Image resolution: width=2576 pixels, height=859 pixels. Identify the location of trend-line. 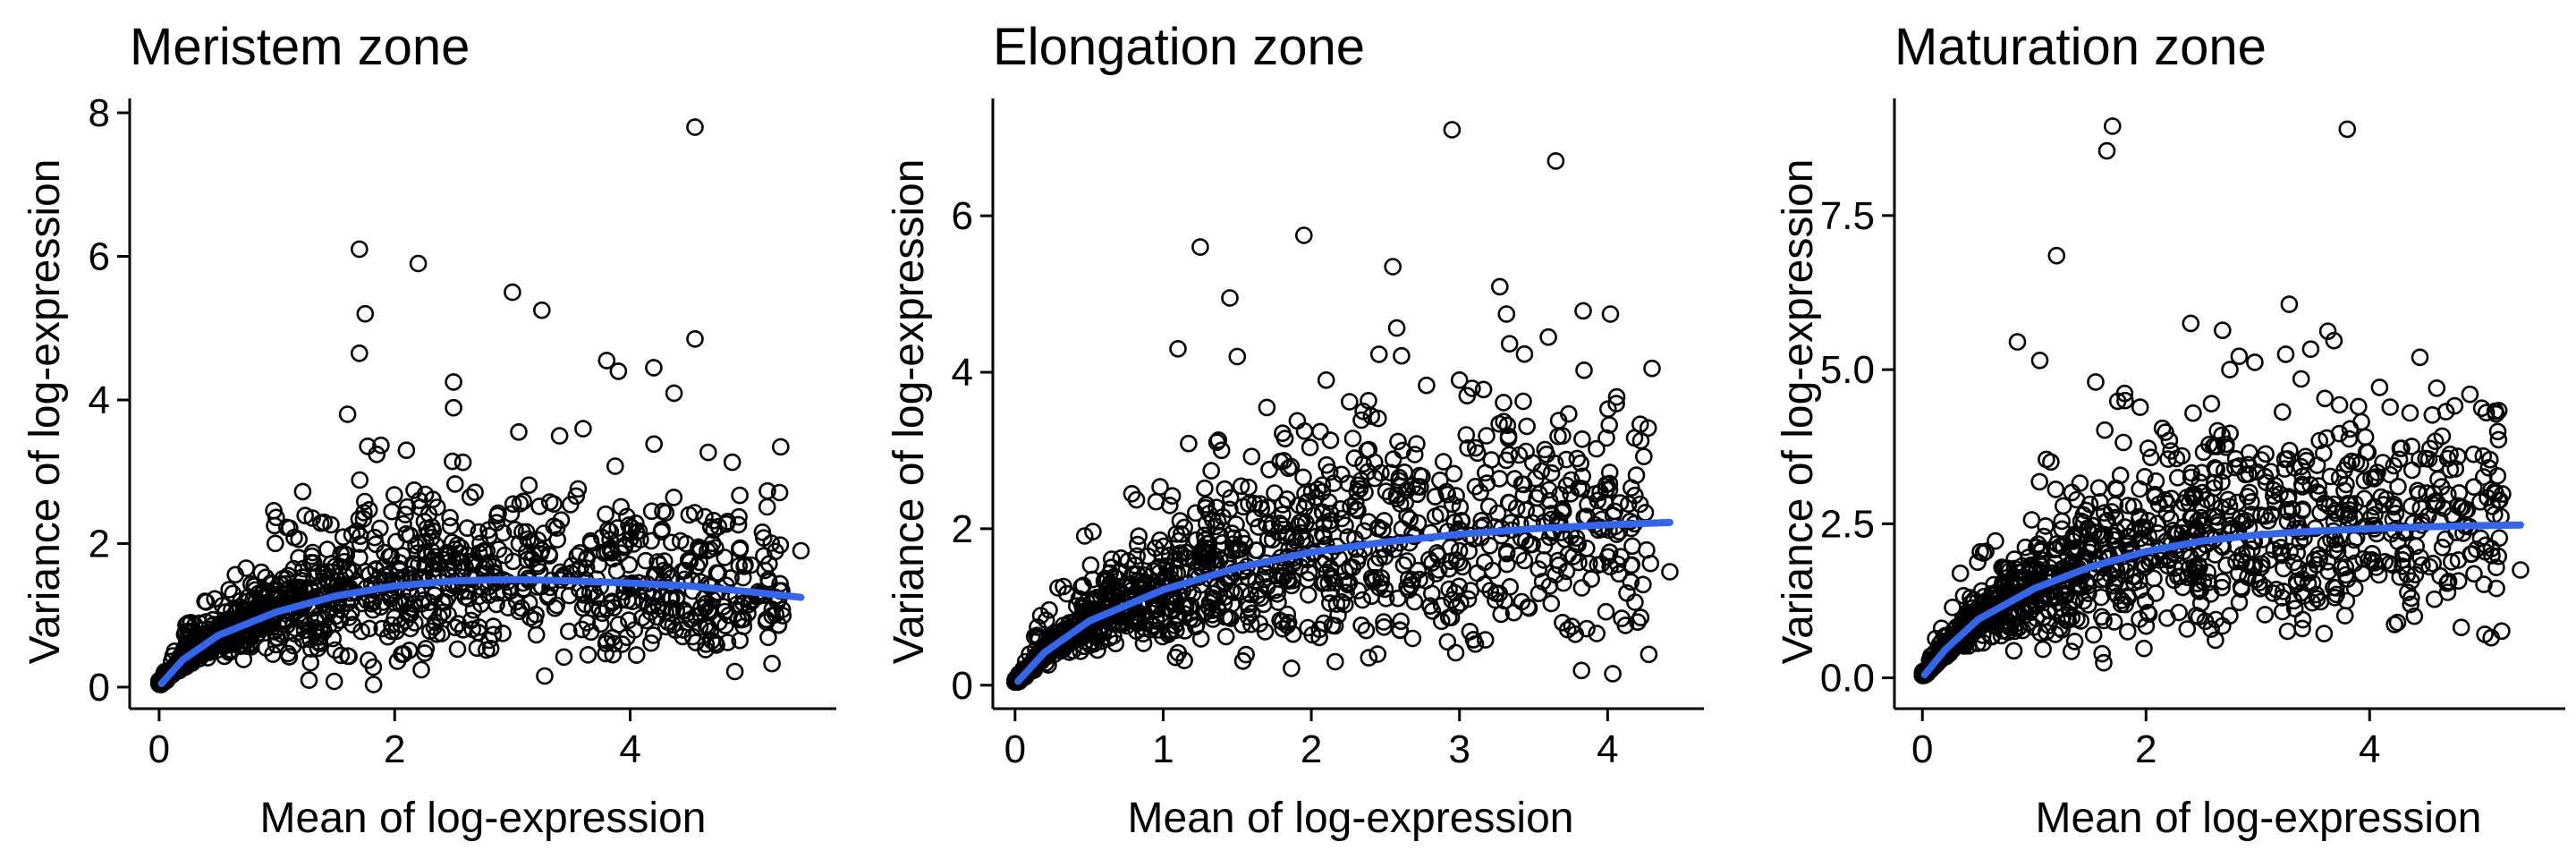
(2222, 600).